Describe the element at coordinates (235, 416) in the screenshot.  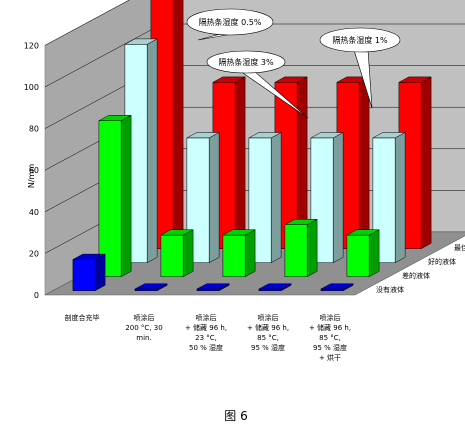
I see `figure-caption: 图 6` at that location.